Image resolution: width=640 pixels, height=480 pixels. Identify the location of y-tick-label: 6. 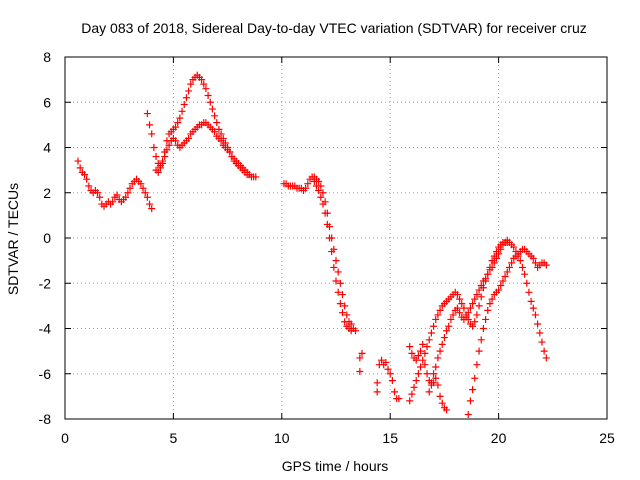
(47, 102).